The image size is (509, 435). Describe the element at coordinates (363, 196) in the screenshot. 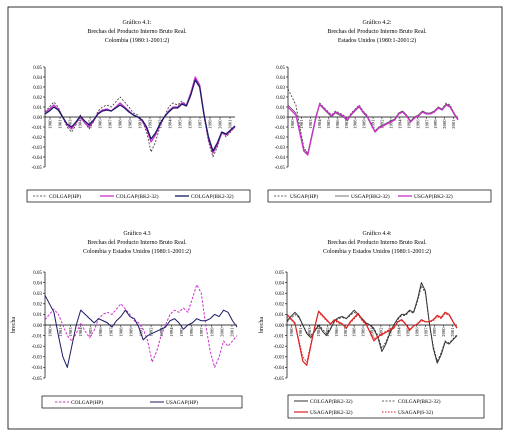

I see `legend: USGAP(HP) USGAP(BK2-32) USGAP(BK2-32)` at that location.